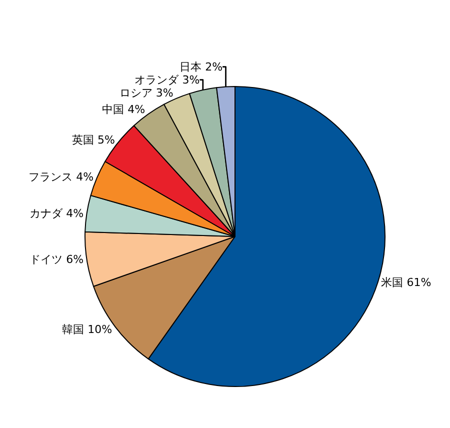  Describe the element at coordinates (124, 109) in the screenshot. I see `slice-label: 中国 4%` at that location.